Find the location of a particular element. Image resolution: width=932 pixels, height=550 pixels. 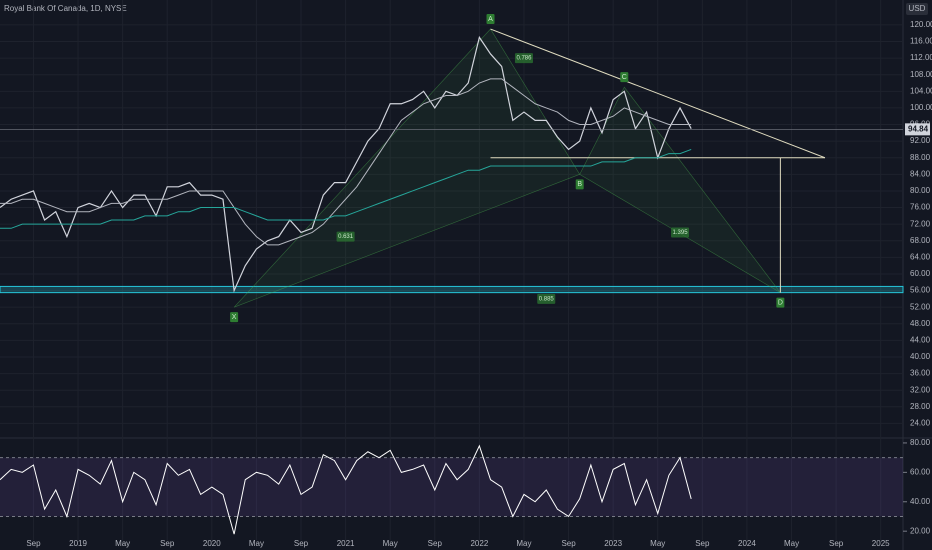

currency-box is located at coordinates (917, 9).